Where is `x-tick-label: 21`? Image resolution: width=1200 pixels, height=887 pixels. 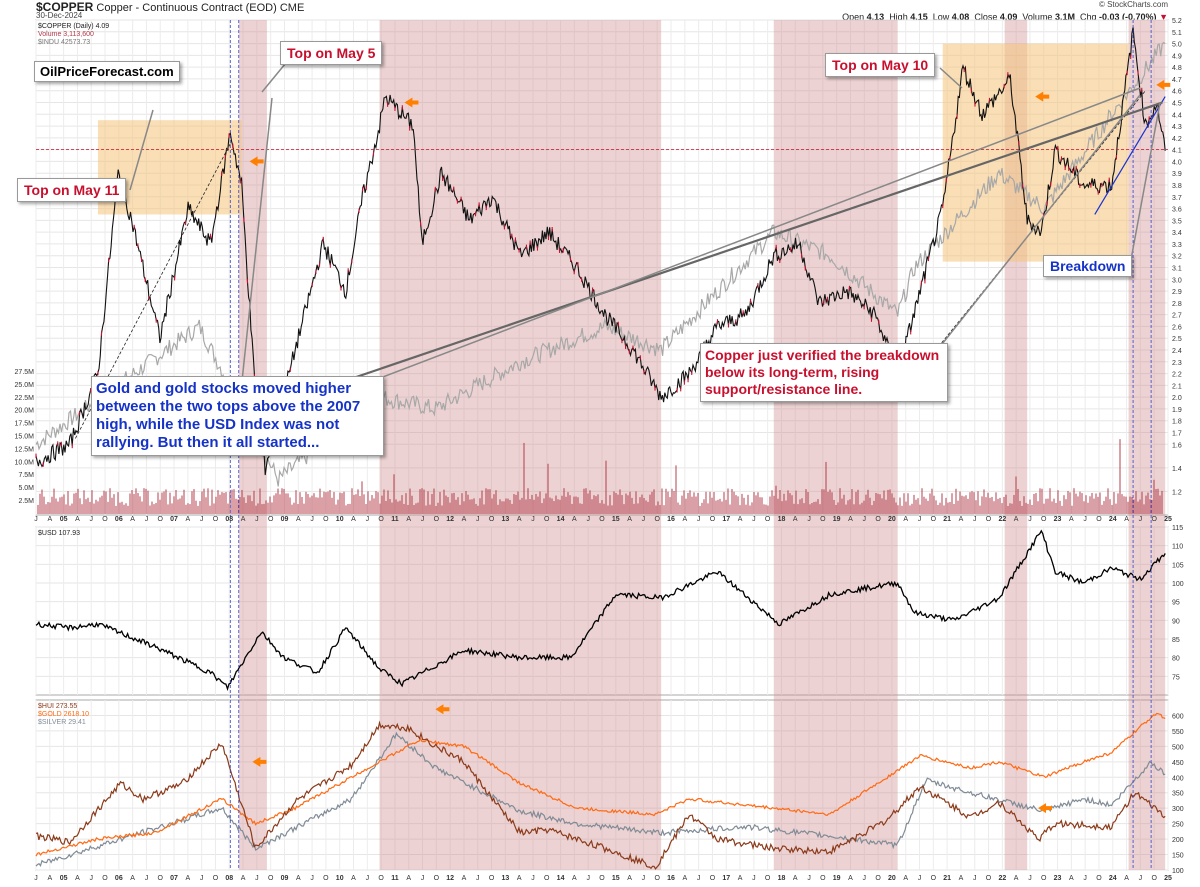 x-tick-label: 21 is located at coordinates (947, 878).